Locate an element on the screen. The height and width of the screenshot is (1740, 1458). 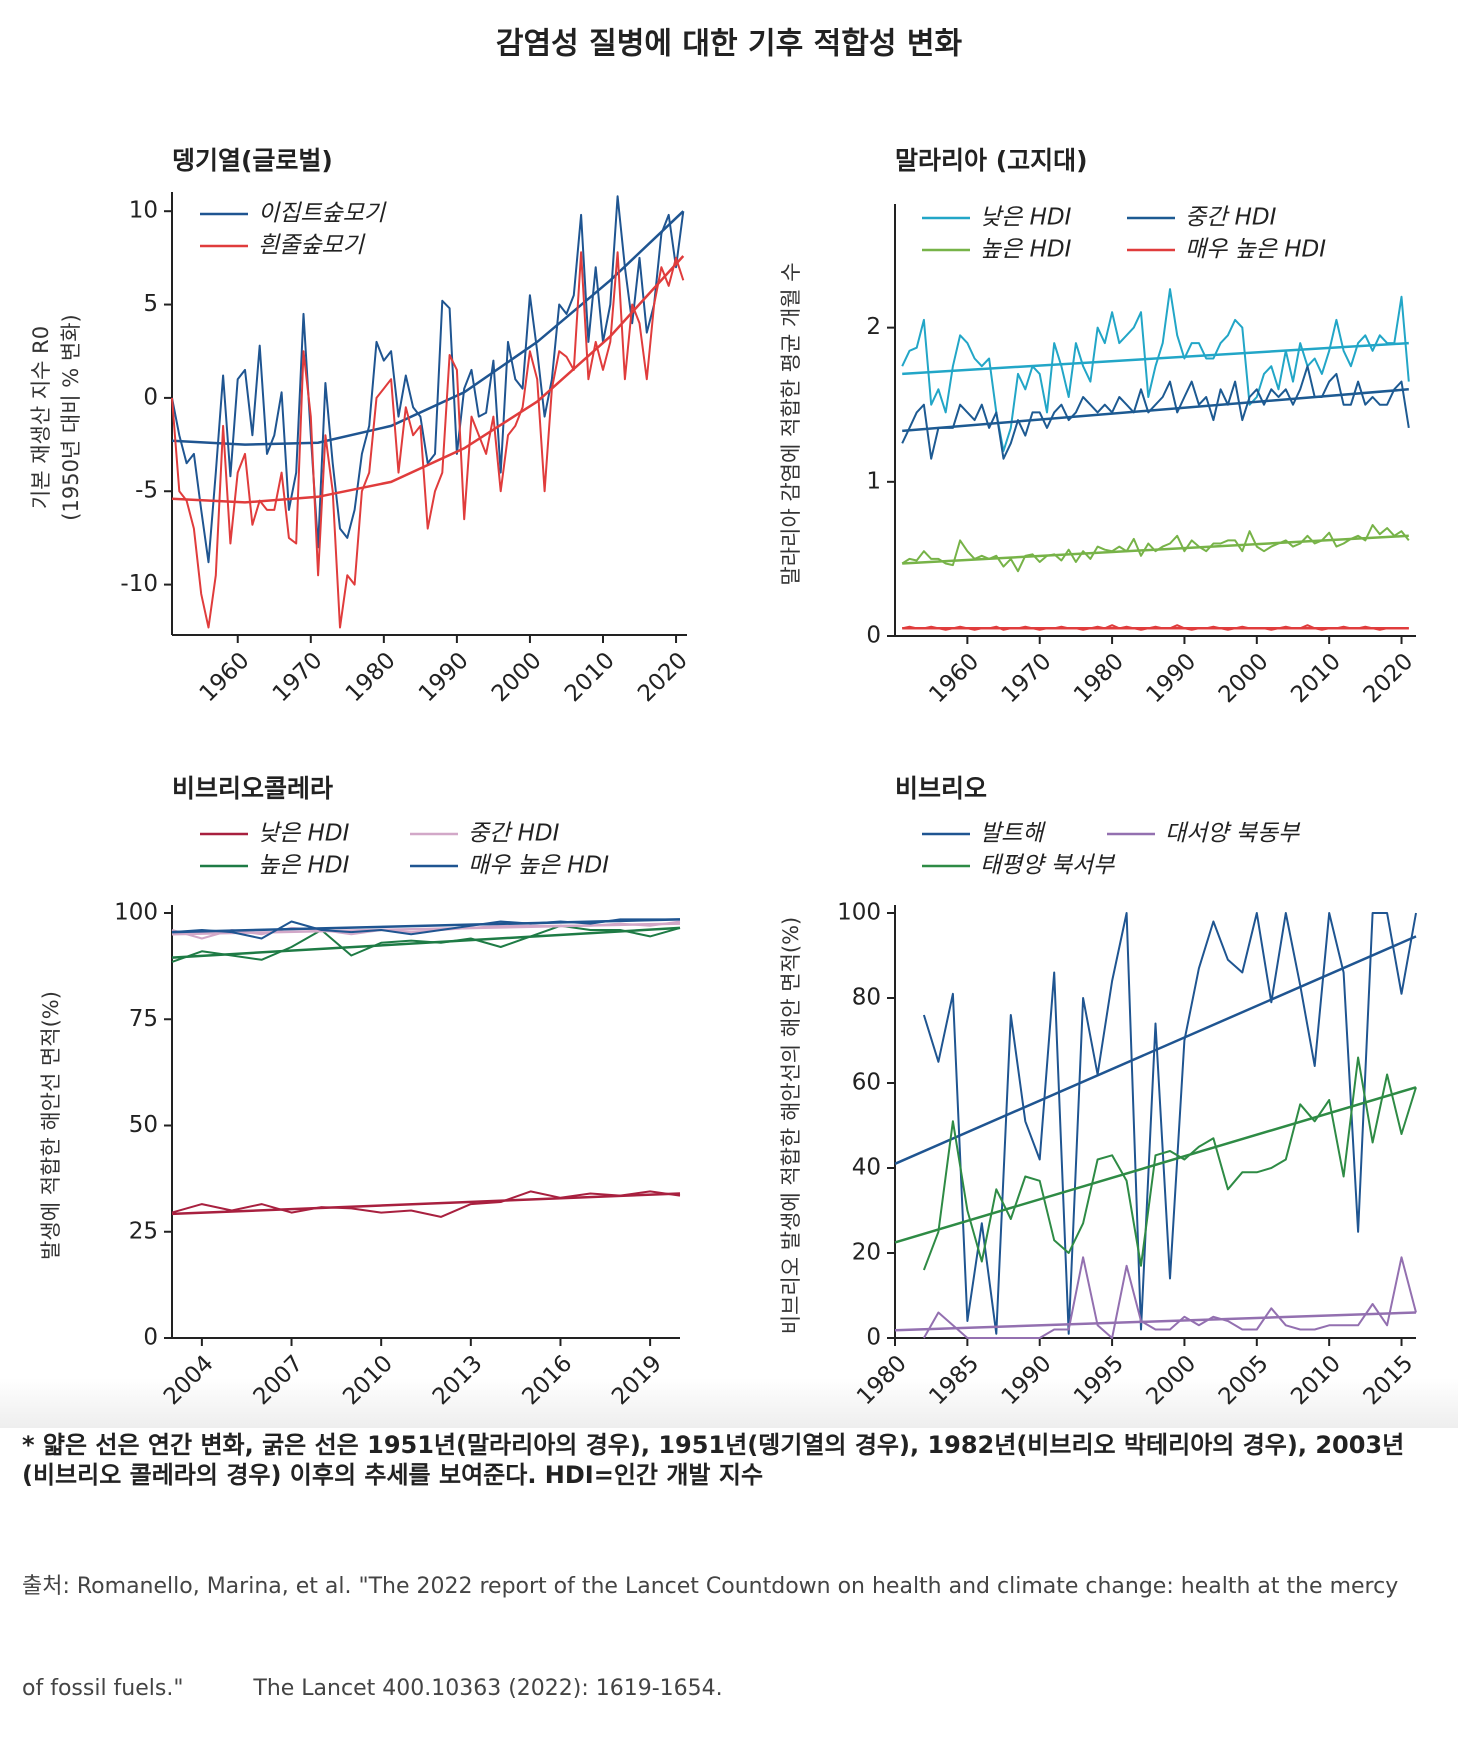
y-tick-label: 60 is located at coordinates (866, 1083).